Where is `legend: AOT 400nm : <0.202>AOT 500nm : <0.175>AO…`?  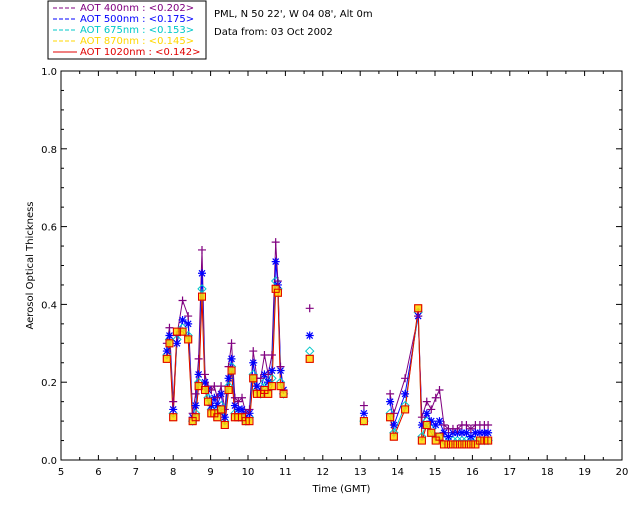 legend: AOT 400nm : <0.202>AOT 500nm : <0.175>AO… is located at coordinates (127, 30).